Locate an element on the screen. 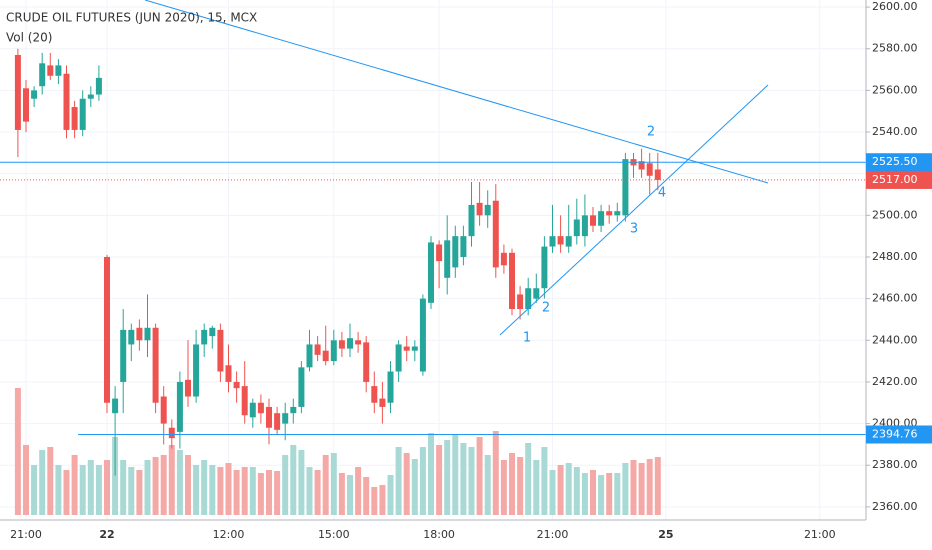 The width and height of the screenshot is (932, 550). y-tick-label: 2560.00 is located at coordinates (895, 89).